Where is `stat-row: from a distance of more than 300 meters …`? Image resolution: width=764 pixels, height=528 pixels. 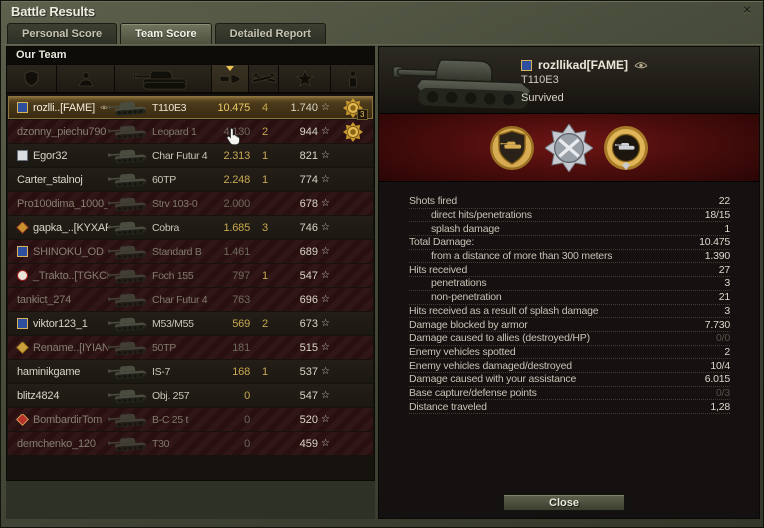 stat-row: from a distance of more than 300 meters … is located at coordinates (569, 257).